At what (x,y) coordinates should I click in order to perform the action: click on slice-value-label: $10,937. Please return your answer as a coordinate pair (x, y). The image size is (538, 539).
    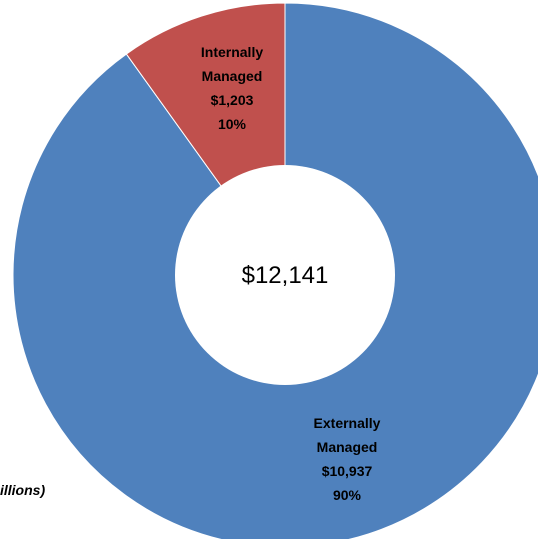
    Looking at the image, I should click on (347, 471).